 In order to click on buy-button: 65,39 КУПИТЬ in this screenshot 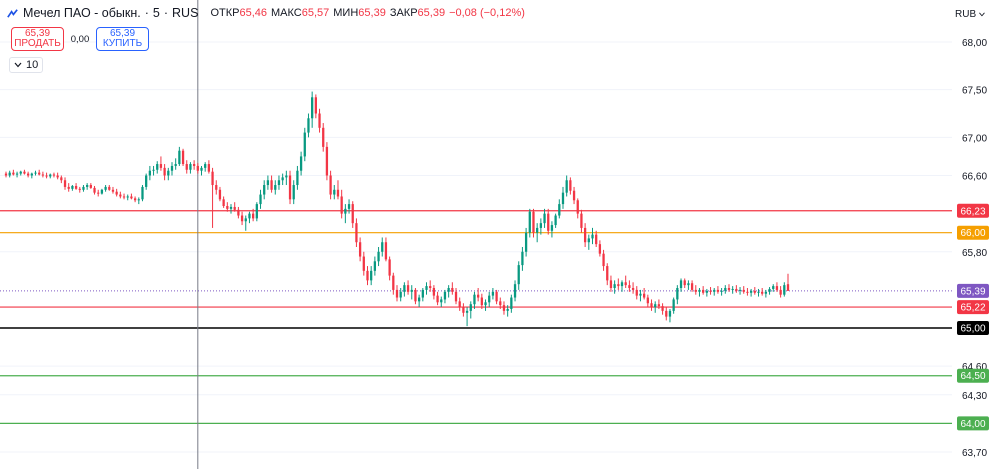, I will do `click(122, 39)`.